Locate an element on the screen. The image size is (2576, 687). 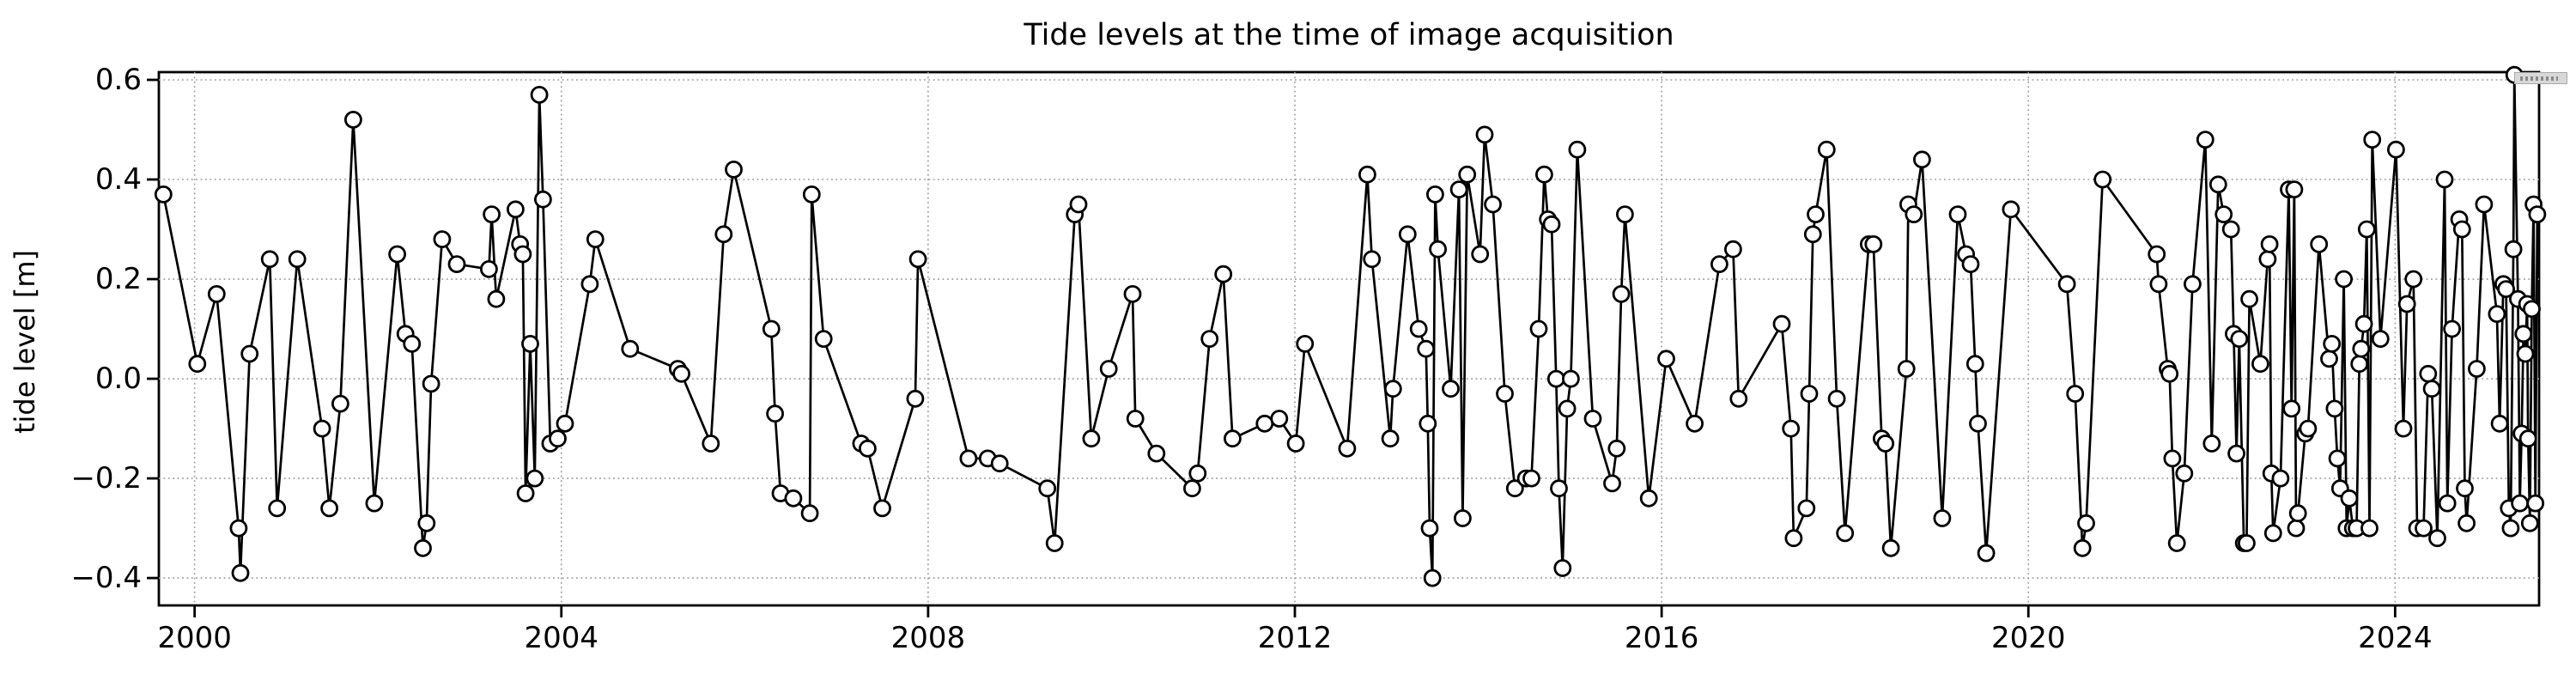
y-tick-label: 0.2 is located at coordinates (118, 279).